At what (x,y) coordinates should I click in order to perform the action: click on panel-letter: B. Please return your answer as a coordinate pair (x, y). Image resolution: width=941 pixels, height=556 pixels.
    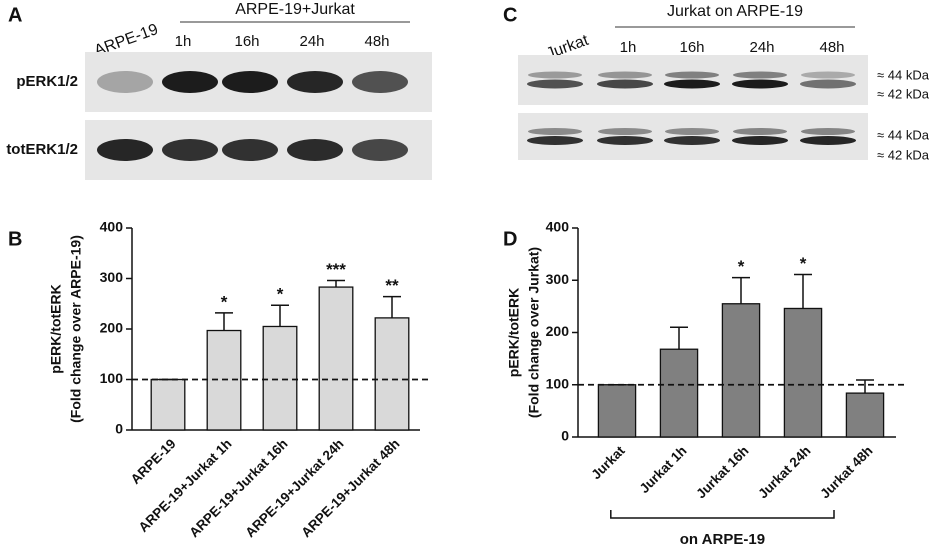
    Looking at the image, I should click on (15, 239).